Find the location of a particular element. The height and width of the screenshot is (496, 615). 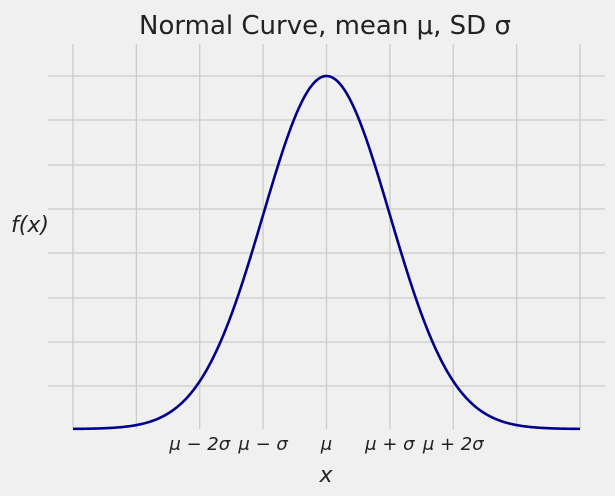

chart-title: Normal Curve, mean μ, SD σ is located at coordinates (325, 26).